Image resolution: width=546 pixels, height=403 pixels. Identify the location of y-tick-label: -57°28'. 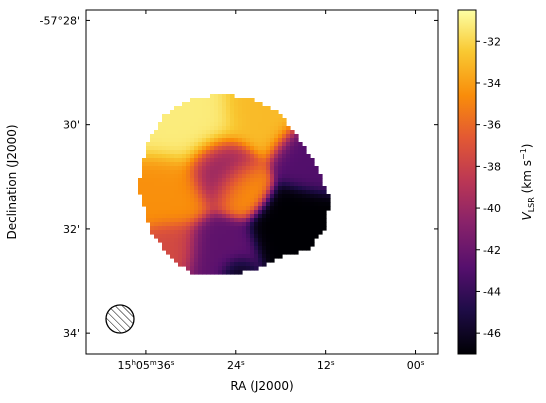
(60, 20).